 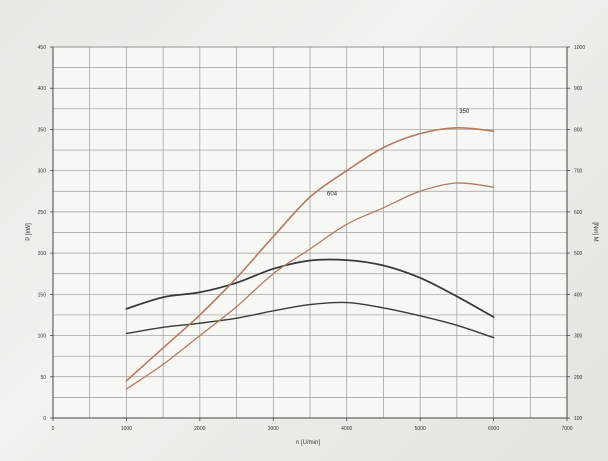 I want to click on y-right-tick-label: 900, so click(x=578, y=89).